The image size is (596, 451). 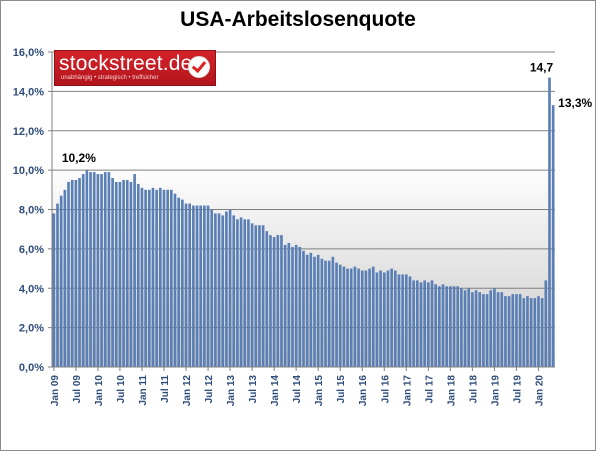 What do you see at coordinates (429, 389) in the screenshot?
I see `x-tick-label: Jul 17` at bounding box center [429, 389].